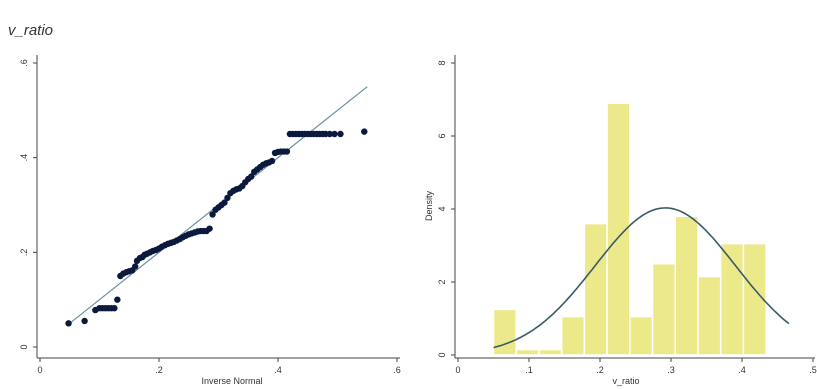 The width and height of the screenshot is (817, 389). What do you see at coordinates (429, 205) in the screenshot?
I see `hist-y-axis-label: Density` at bounding box center [429, 205].